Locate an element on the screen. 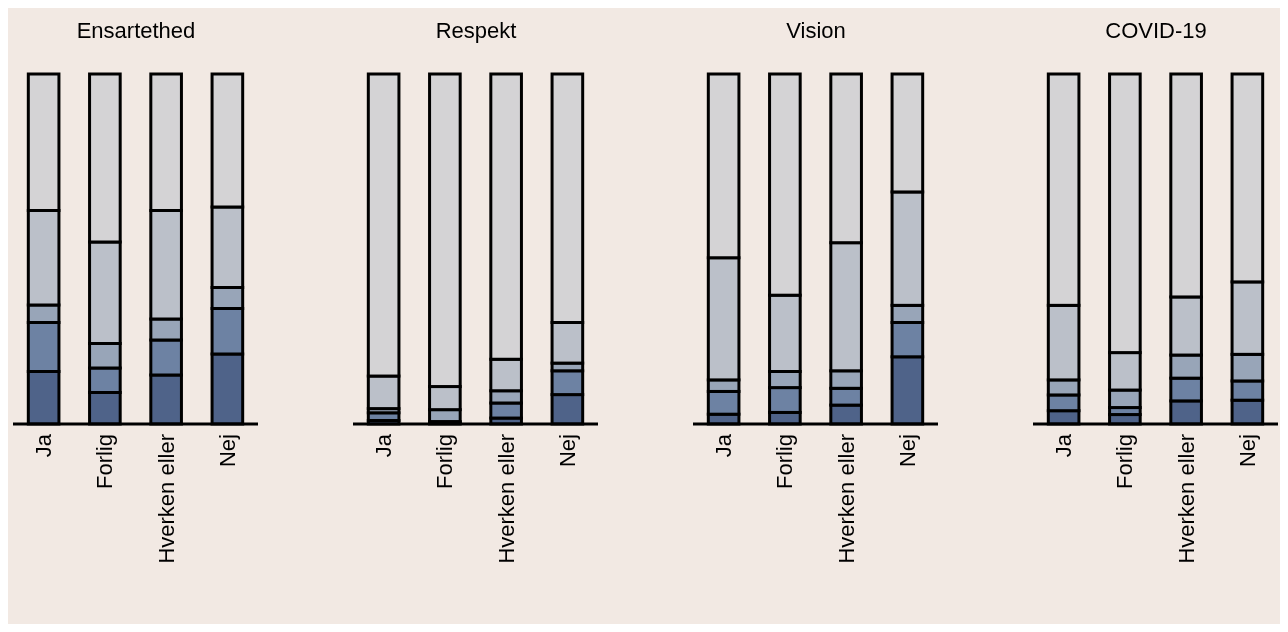 This screenshot has height=632, width=1288. chart-title: COVID-19 is located at coordinates (1156, 30).